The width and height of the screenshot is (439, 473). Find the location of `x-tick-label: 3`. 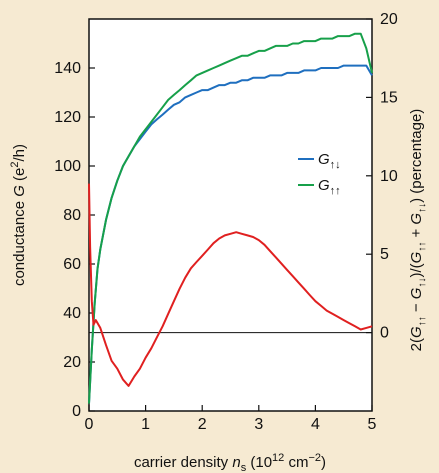

x-tick-label: 3 is located at coordinates (258, 424).